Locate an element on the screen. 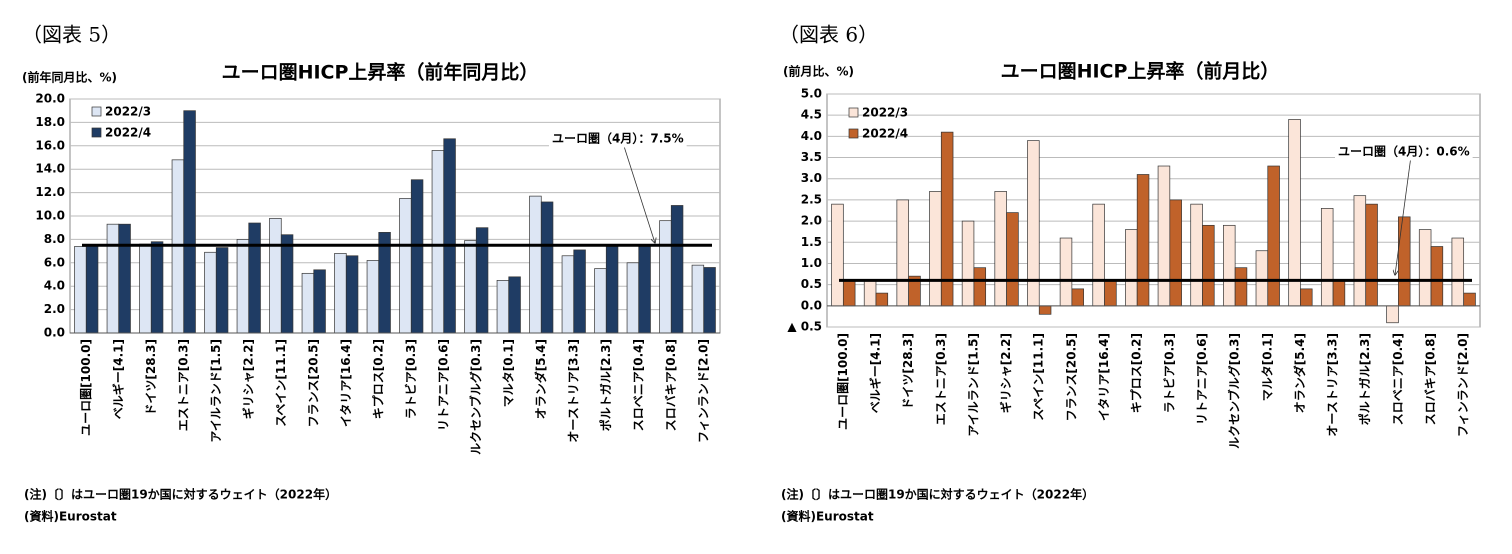  x-tick-label: ユーロ圏[100.0] is located at coordinates (86, 387).